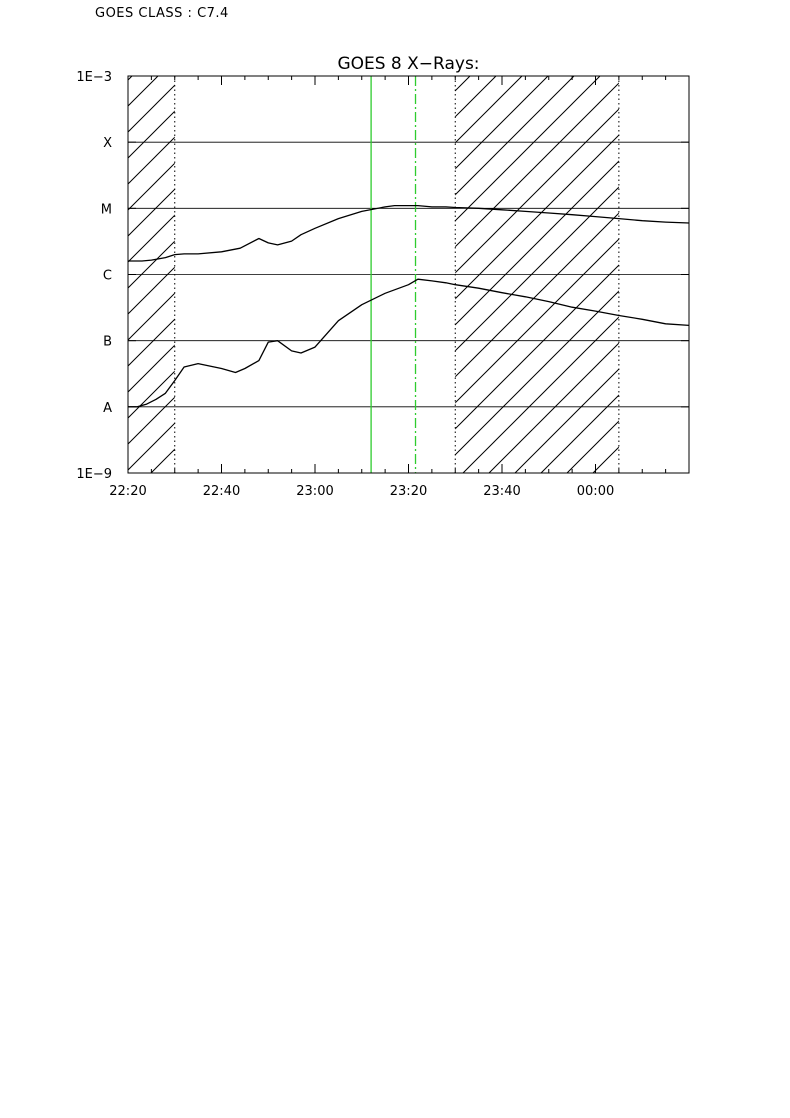 Image resolution: width=790 pixels, height=1118 pixels. Describe the element at coordinates (408, 64) in the screenshot. I see `chart-title: GOES 8 X−Rays:` at that location.